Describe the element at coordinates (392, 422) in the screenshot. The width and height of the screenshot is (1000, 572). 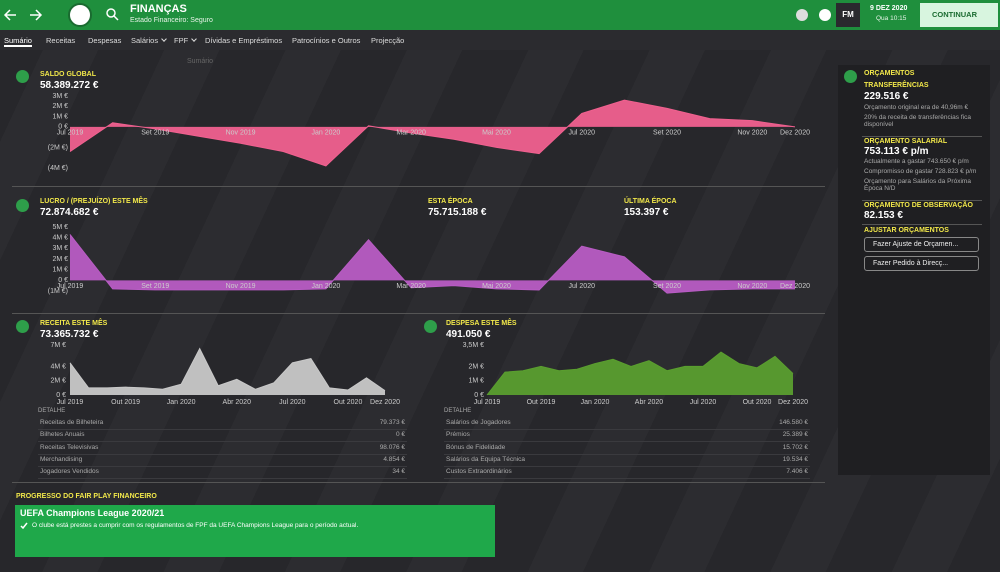
I see `detail-value: 79.373 €` at that location.